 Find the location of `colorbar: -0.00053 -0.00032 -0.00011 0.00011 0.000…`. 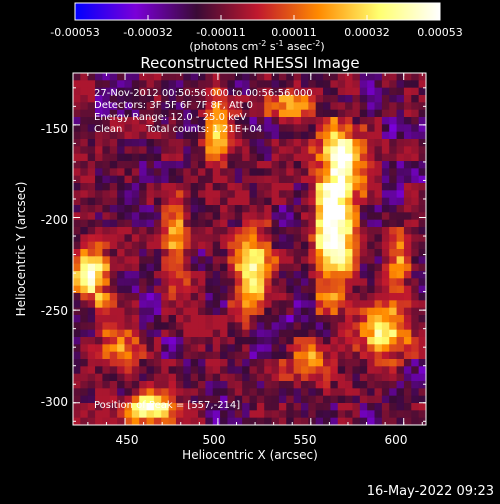

colorbar: -0.00053 -0.00032 -0.00011 0.00011 0.000… is located at coordinates (256, 27).